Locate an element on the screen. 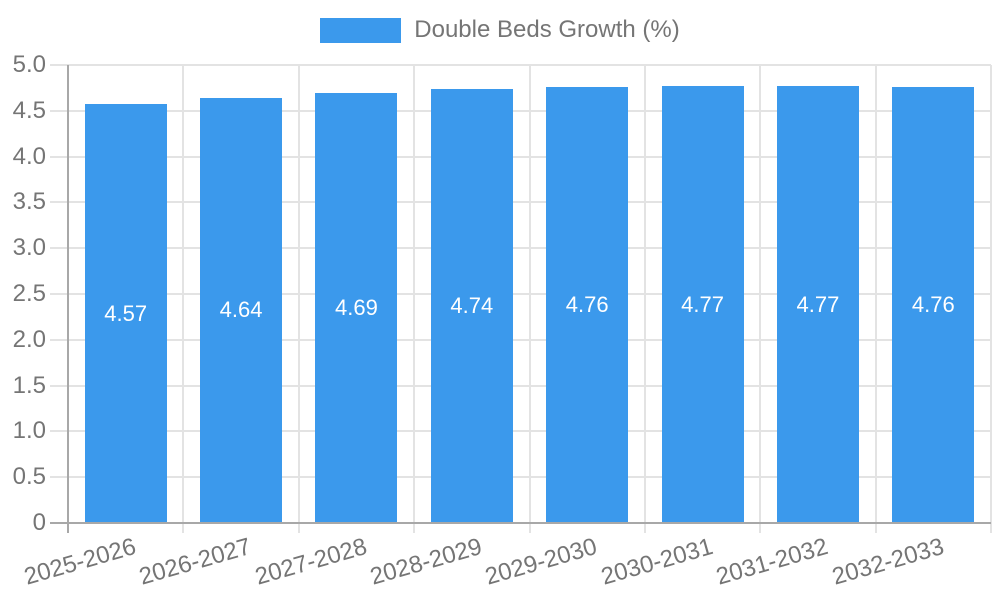  legend-item-double-beds-growth: Double Beds Growth (%) is located at coordinates (500, 30).